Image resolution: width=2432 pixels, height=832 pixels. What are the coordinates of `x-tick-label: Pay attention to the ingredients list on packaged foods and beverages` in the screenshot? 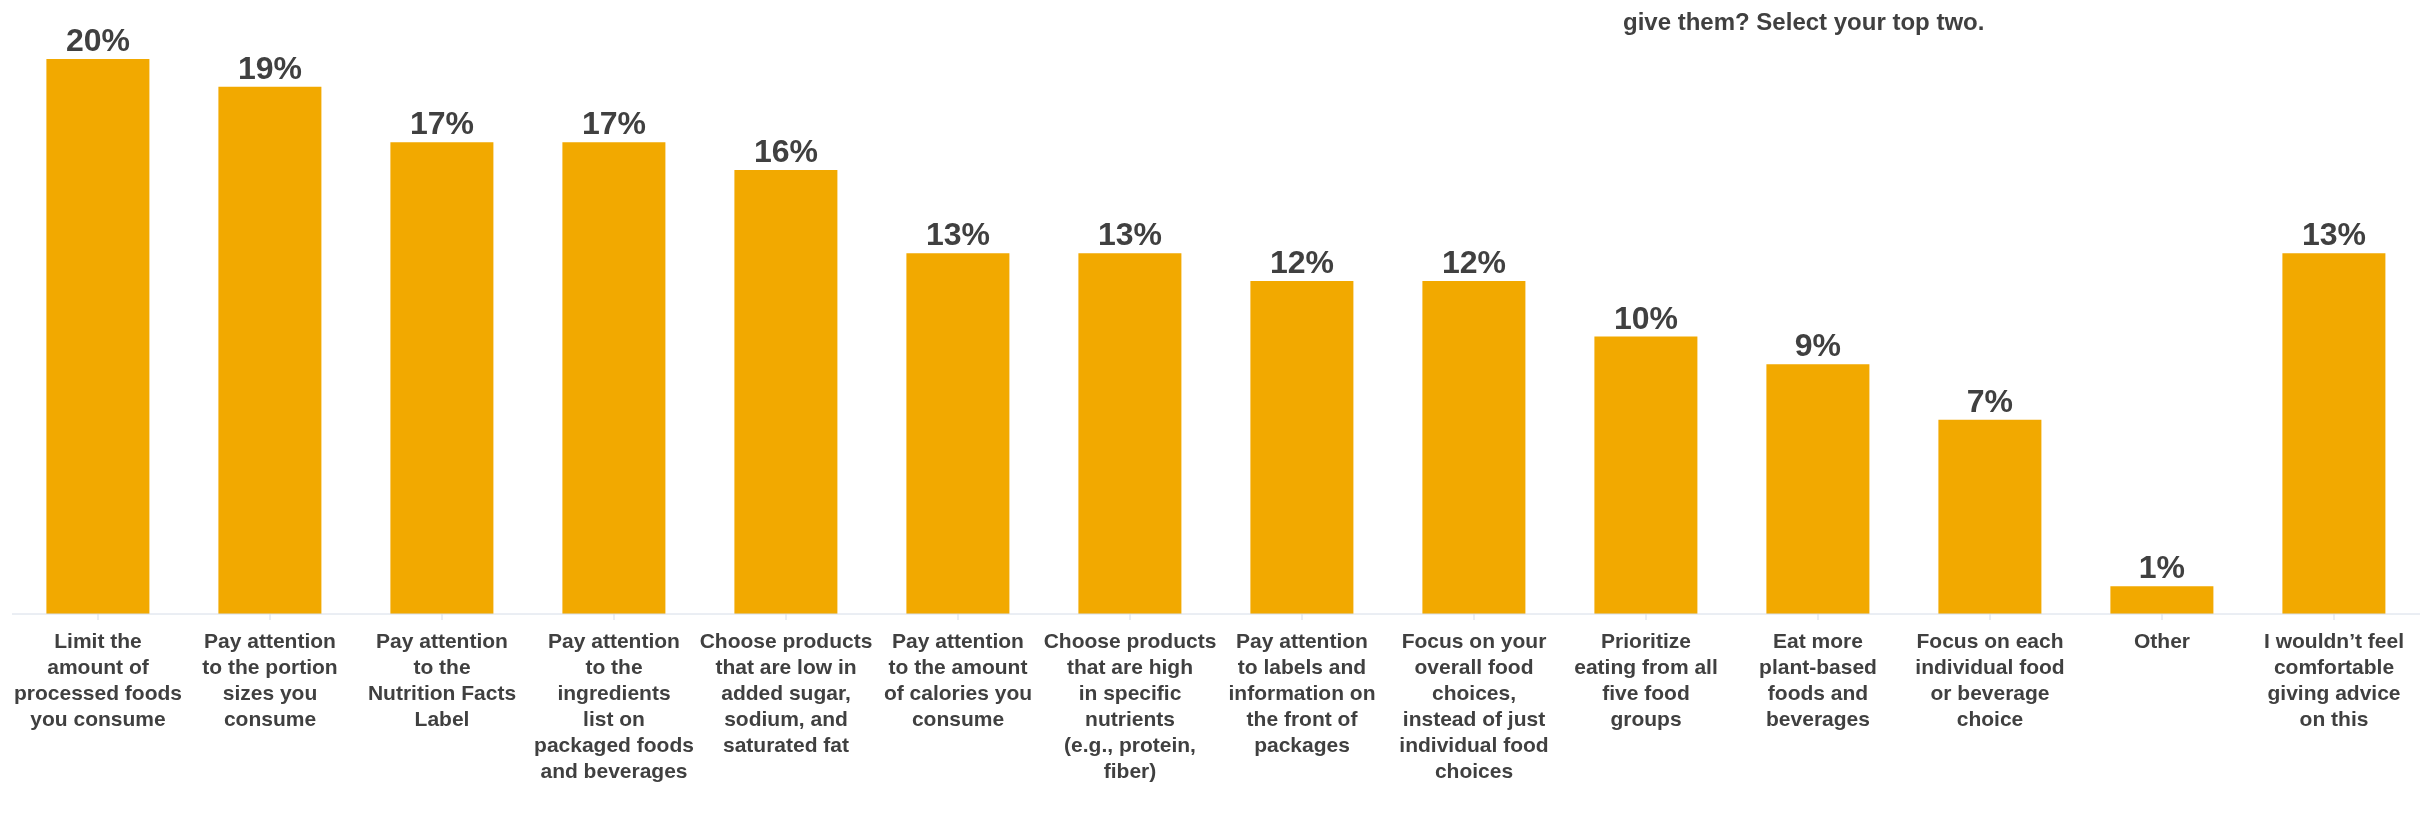 It's located at (614, 705).